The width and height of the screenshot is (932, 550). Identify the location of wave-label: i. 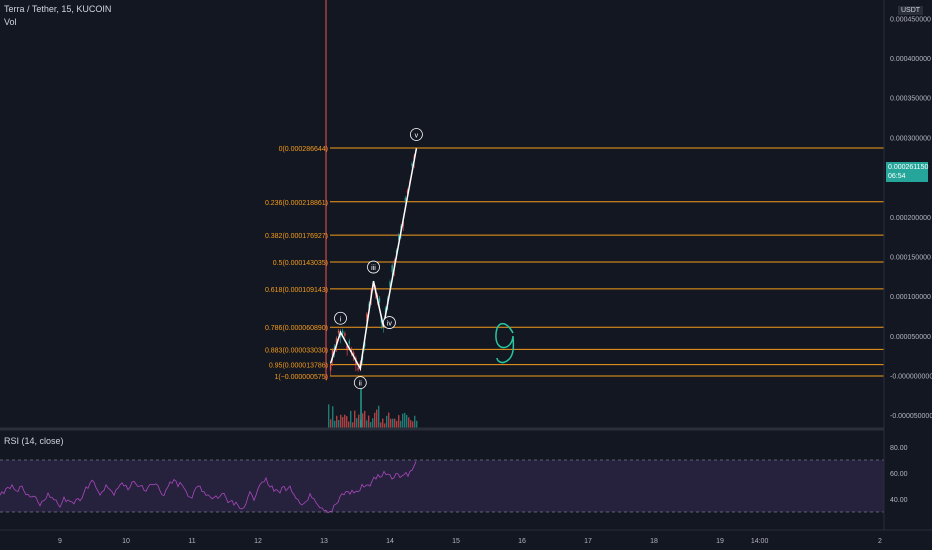
(341, 319).